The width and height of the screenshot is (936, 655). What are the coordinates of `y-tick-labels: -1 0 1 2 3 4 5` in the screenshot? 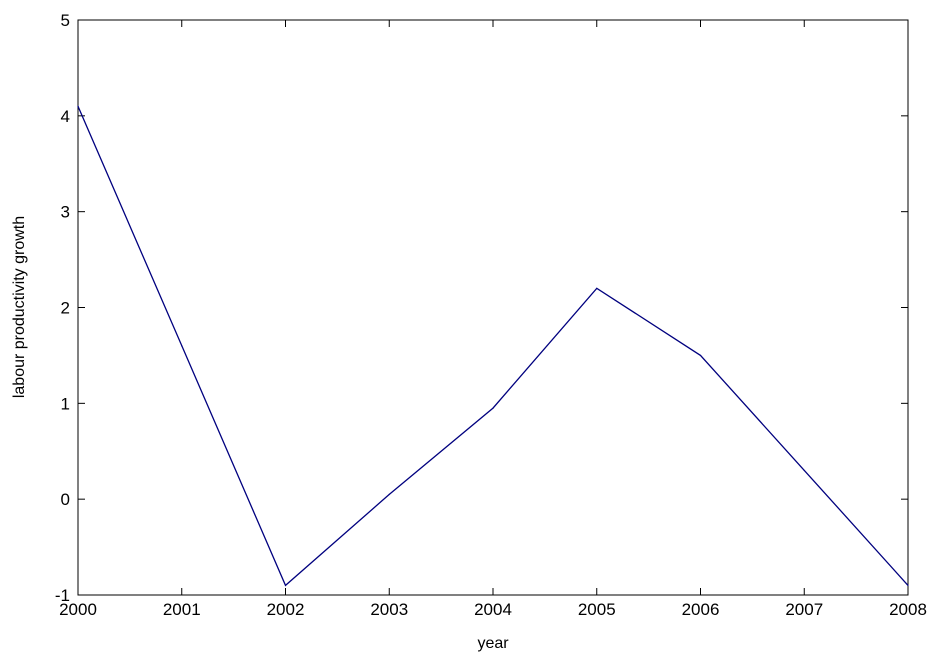 It's located at (62, 308).